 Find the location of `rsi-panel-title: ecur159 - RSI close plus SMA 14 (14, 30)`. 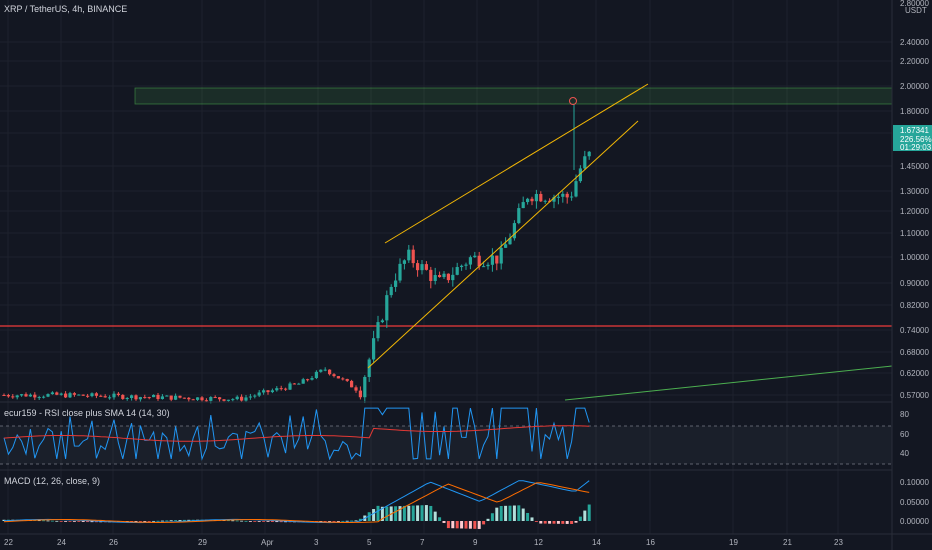

rsi-panel-title: ecur159 - RSI close plus SMA 14 (14, 30) is located at coordinates (87, 413).